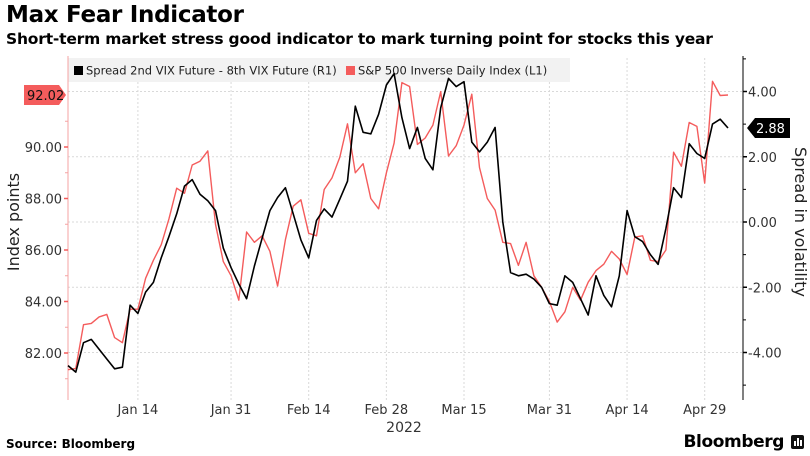 Image resolution: width=810 pixels, height=456 pixels. Describe the element at coordinates (797, 442) in the screenshot. I see `bloomberg-terminal-icon` at that location.